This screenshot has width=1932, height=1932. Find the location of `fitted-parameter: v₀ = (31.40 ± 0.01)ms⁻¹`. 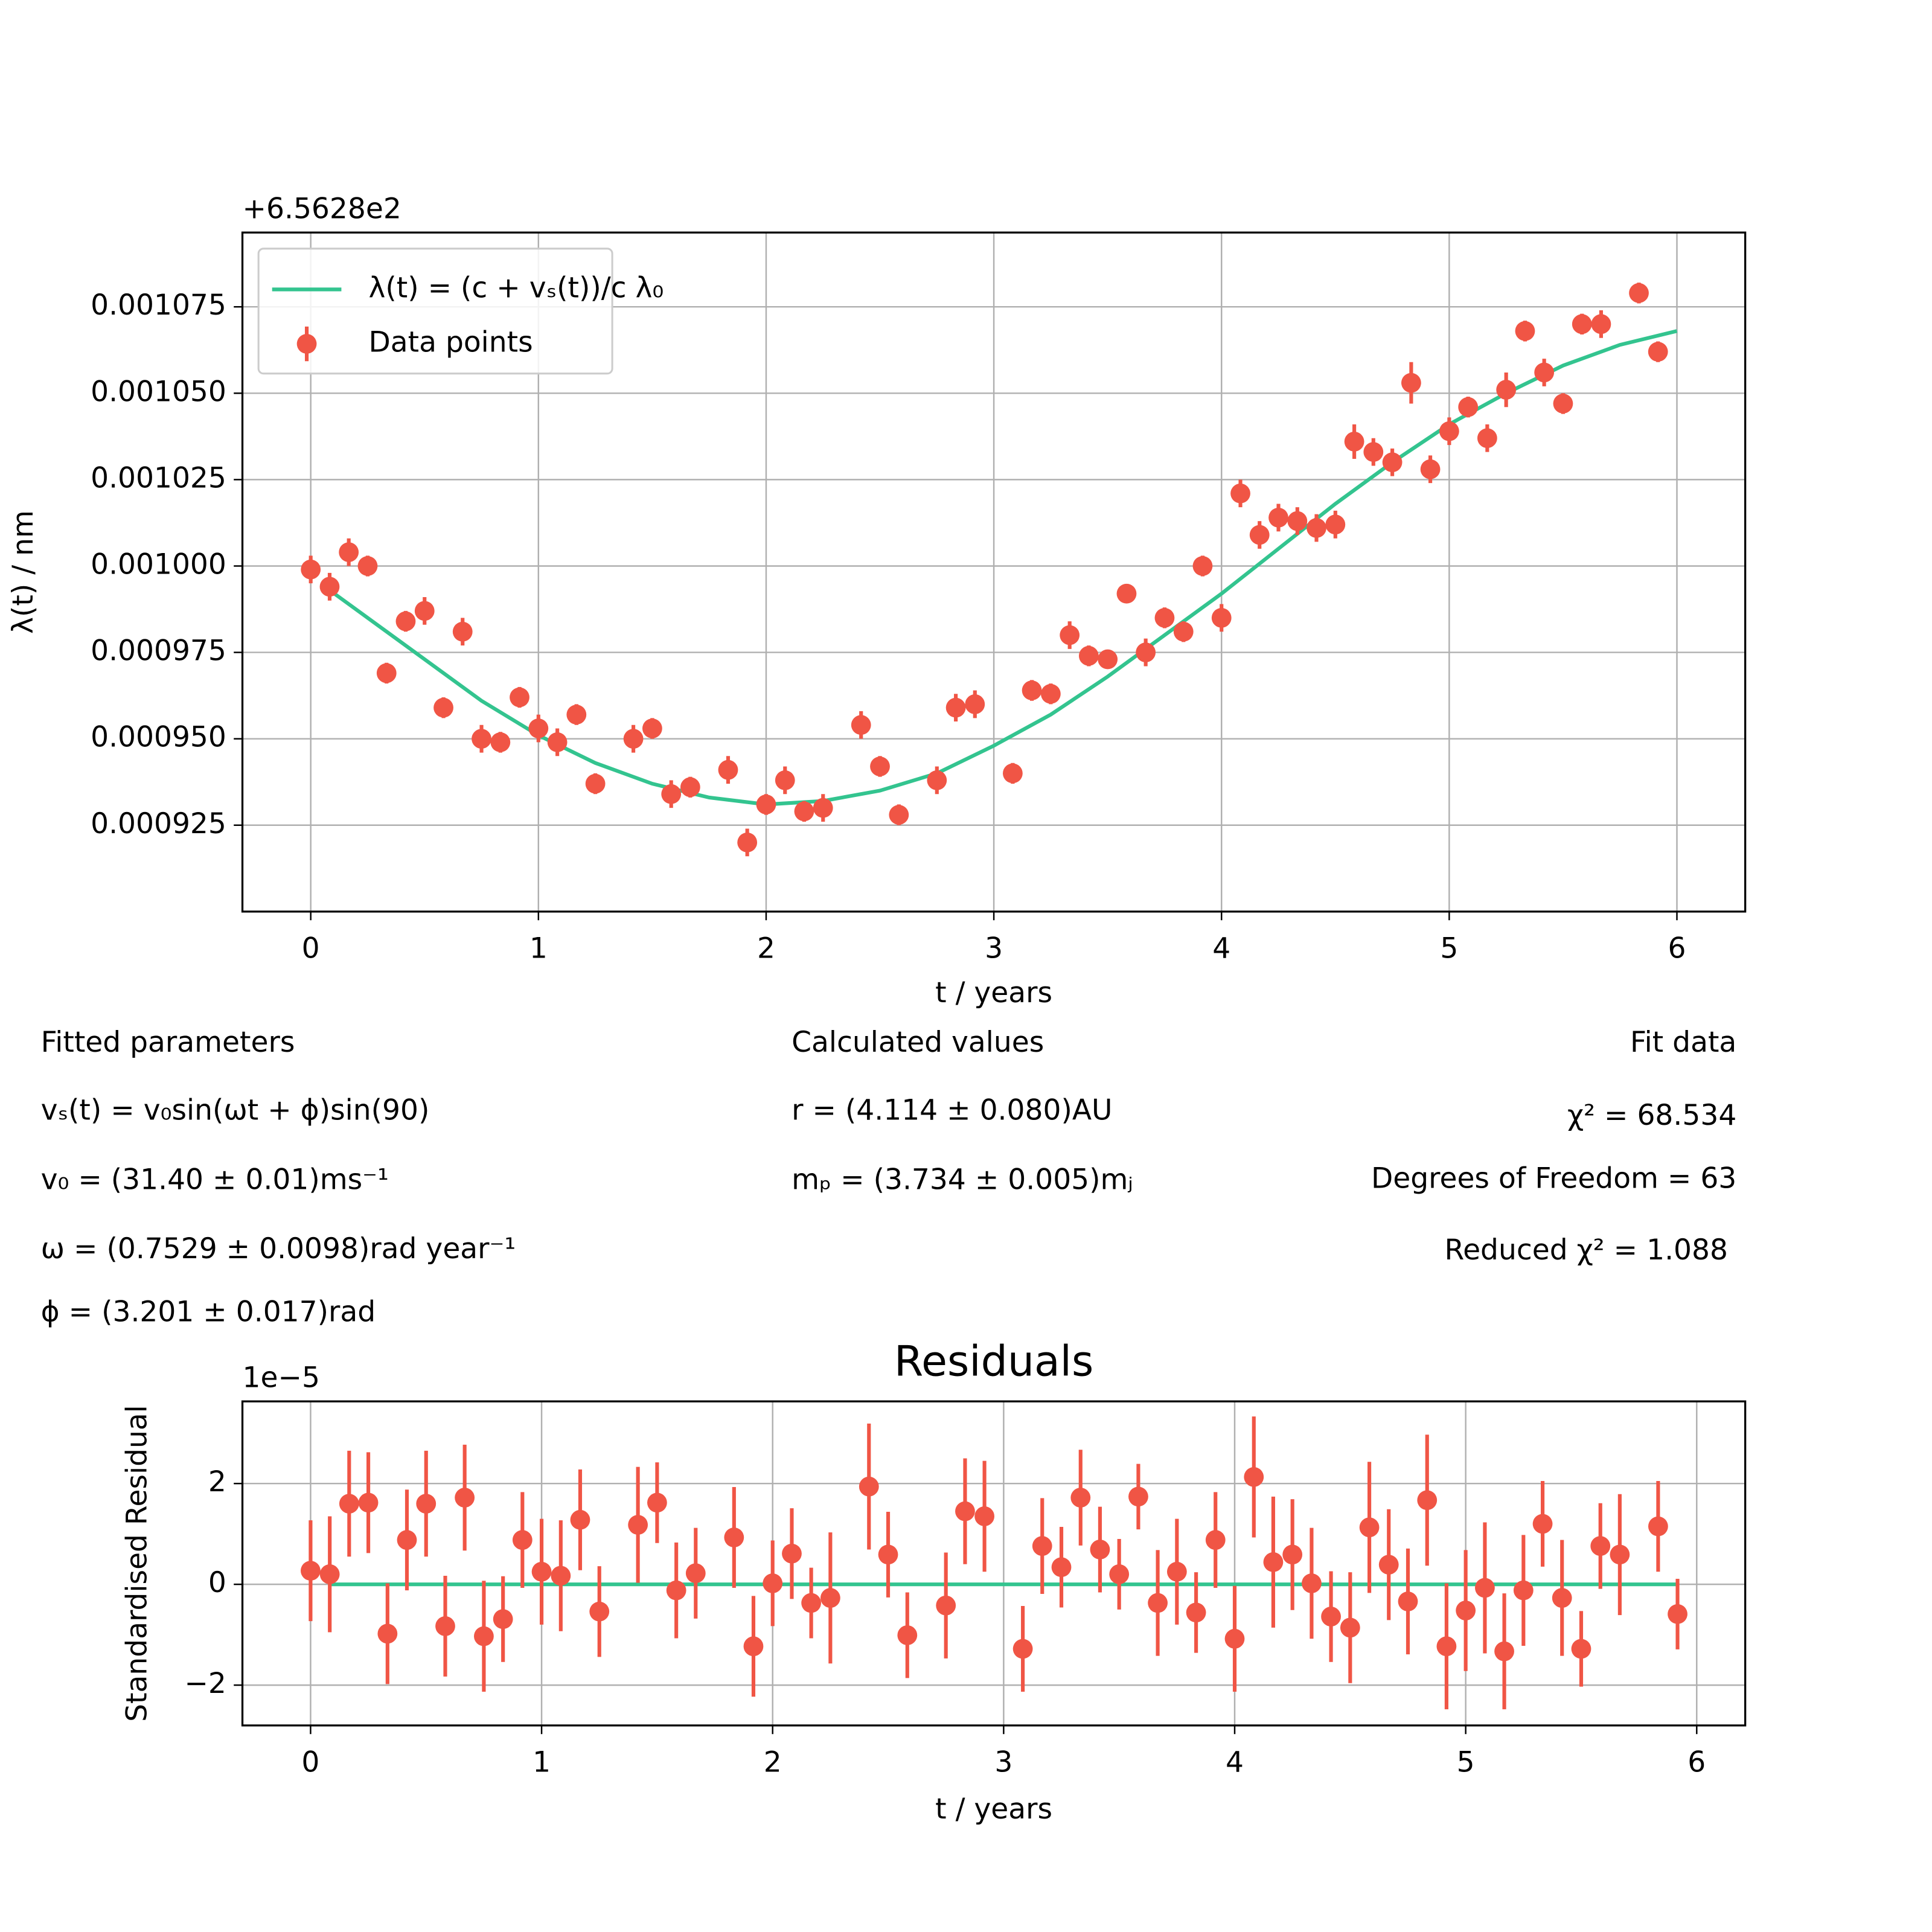

fitted-parameter: v₀ = (31.40 ± 0.01)ms⁻¹ is located at coordinates (215, 1179).